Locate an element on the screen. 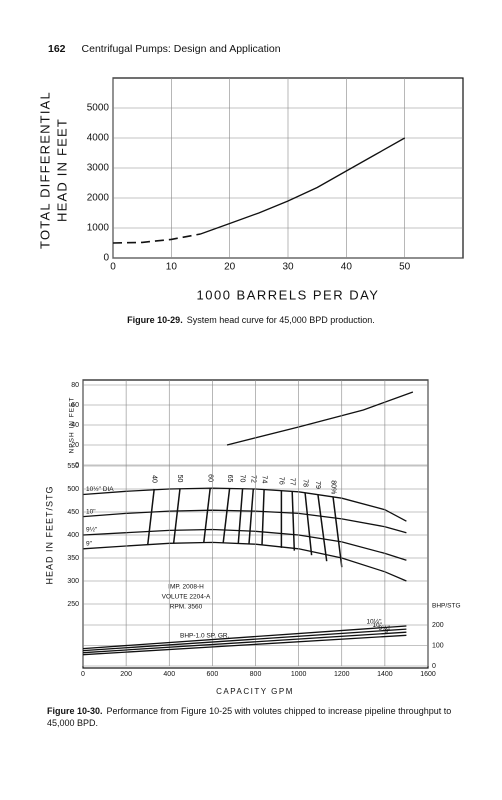 The height and width of the screenshot is (800, 502). y-axis-label: BHP/STG is located at coordinates (446, 606).